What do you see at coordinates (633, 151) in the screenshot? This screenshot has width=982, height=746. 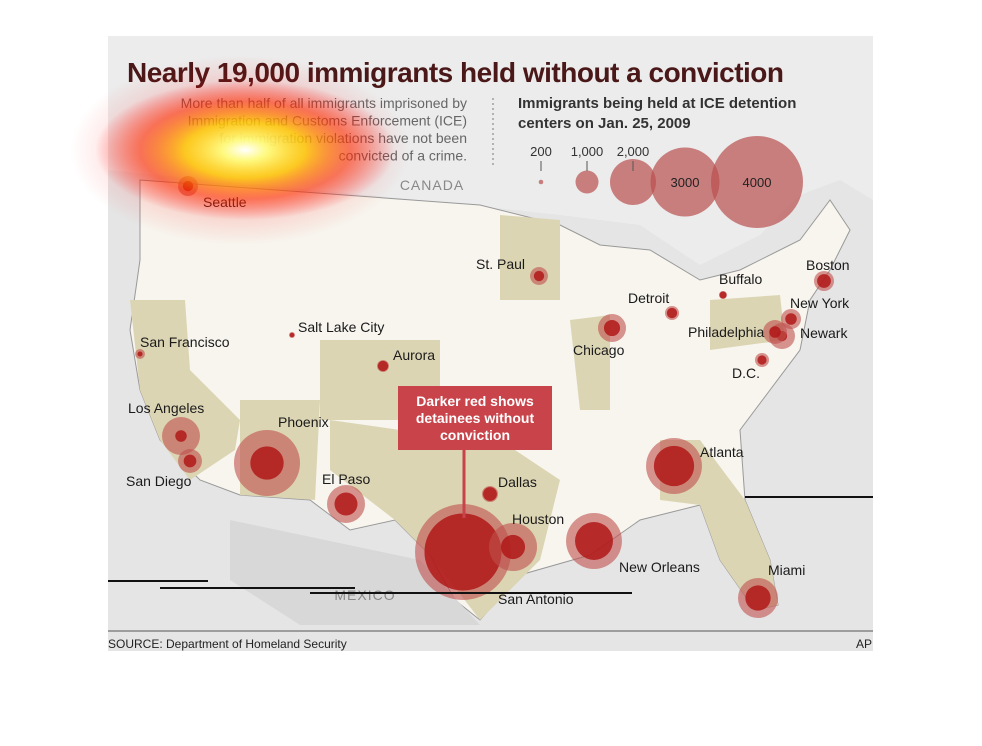 I see `legend-label: 2,000` at bounding box center [633, 151].